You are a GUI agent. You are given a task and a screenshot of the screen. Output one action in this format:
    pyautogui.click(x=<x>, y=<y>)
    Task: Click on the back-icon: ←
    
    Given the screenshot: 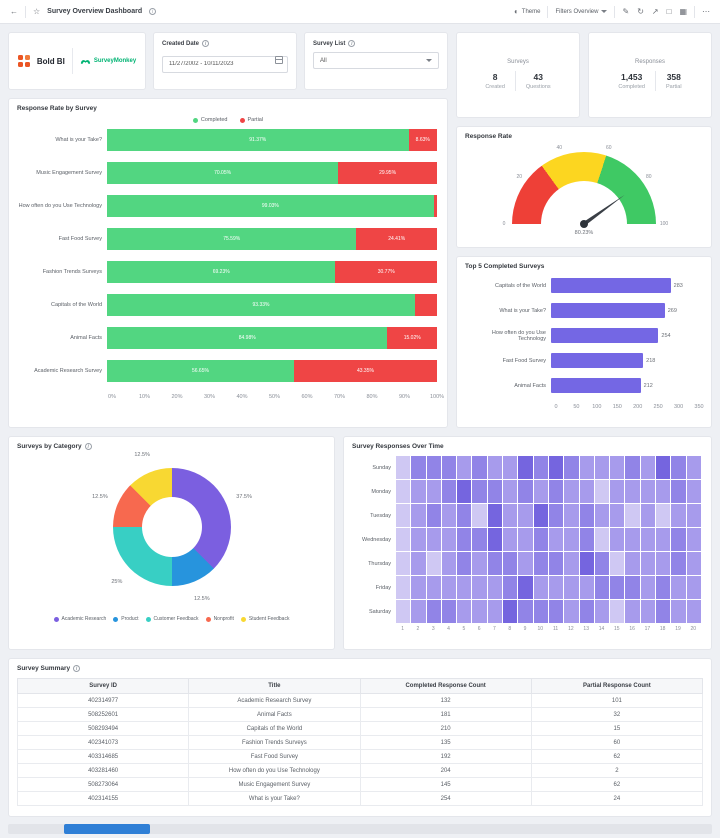 What is the action you would take?
    pyautogui.click(x=14, y=11)
    